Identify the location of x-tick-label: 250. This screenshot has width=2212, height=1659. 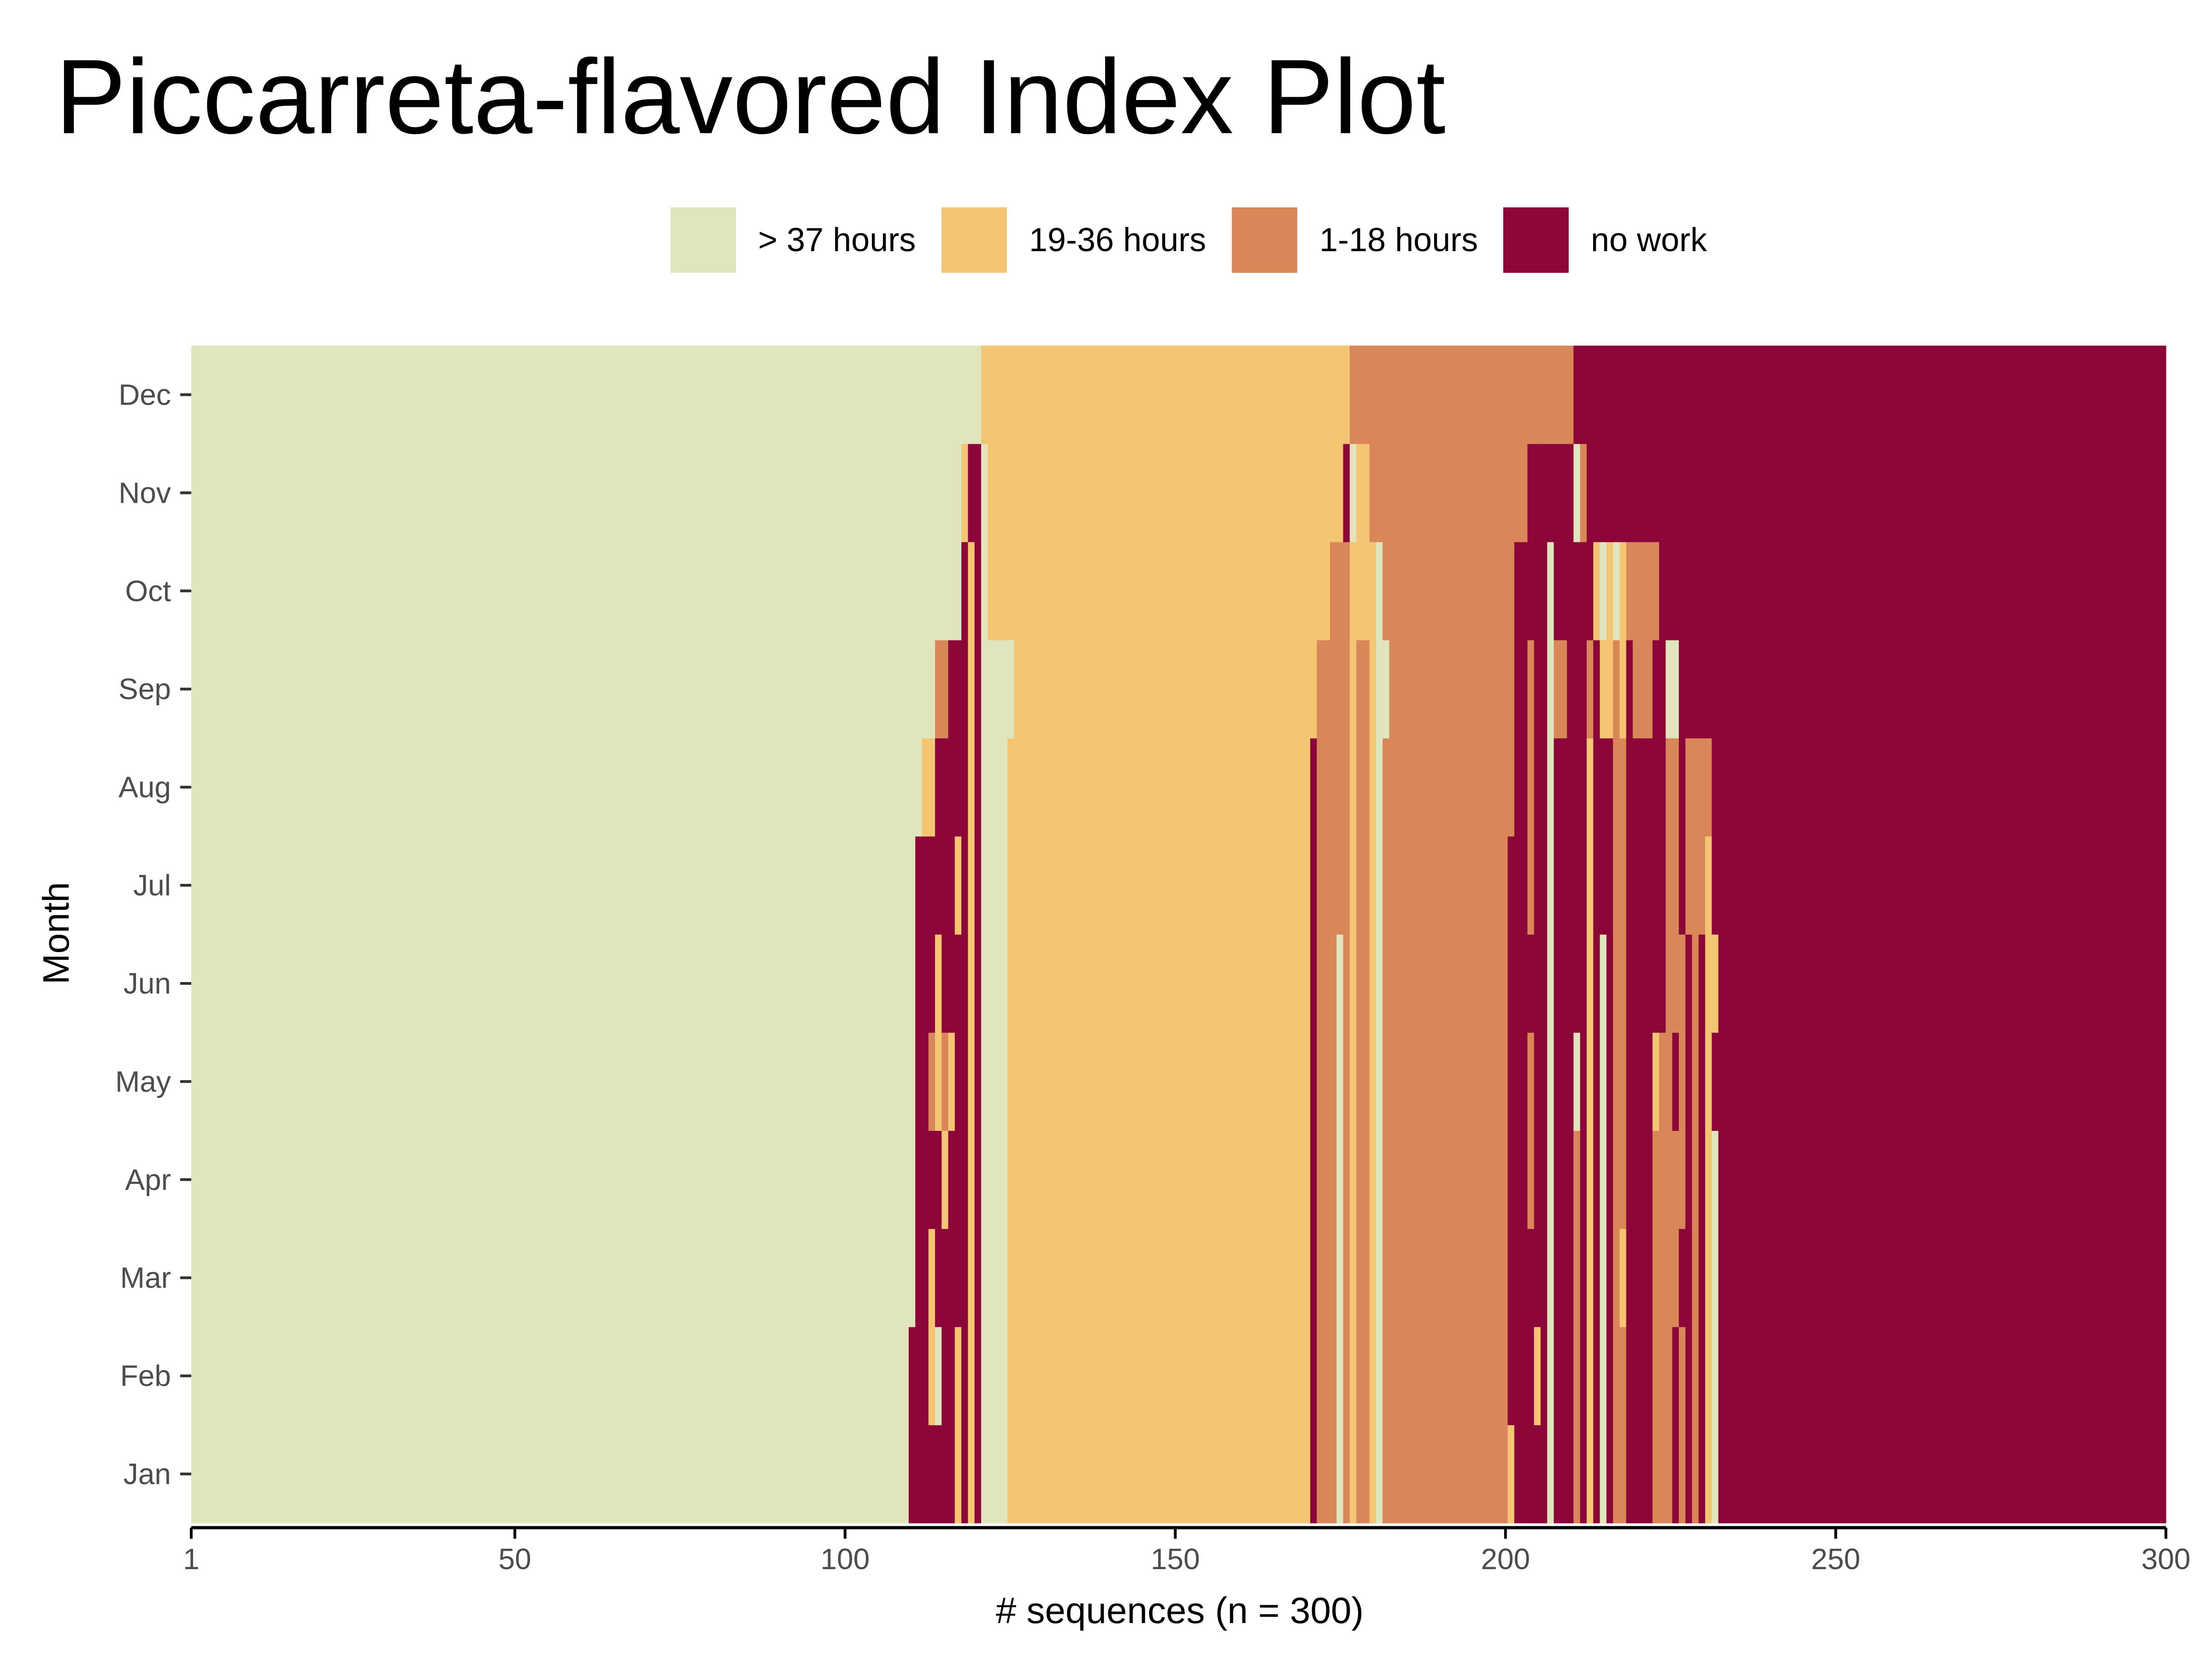
(1835, 1559).